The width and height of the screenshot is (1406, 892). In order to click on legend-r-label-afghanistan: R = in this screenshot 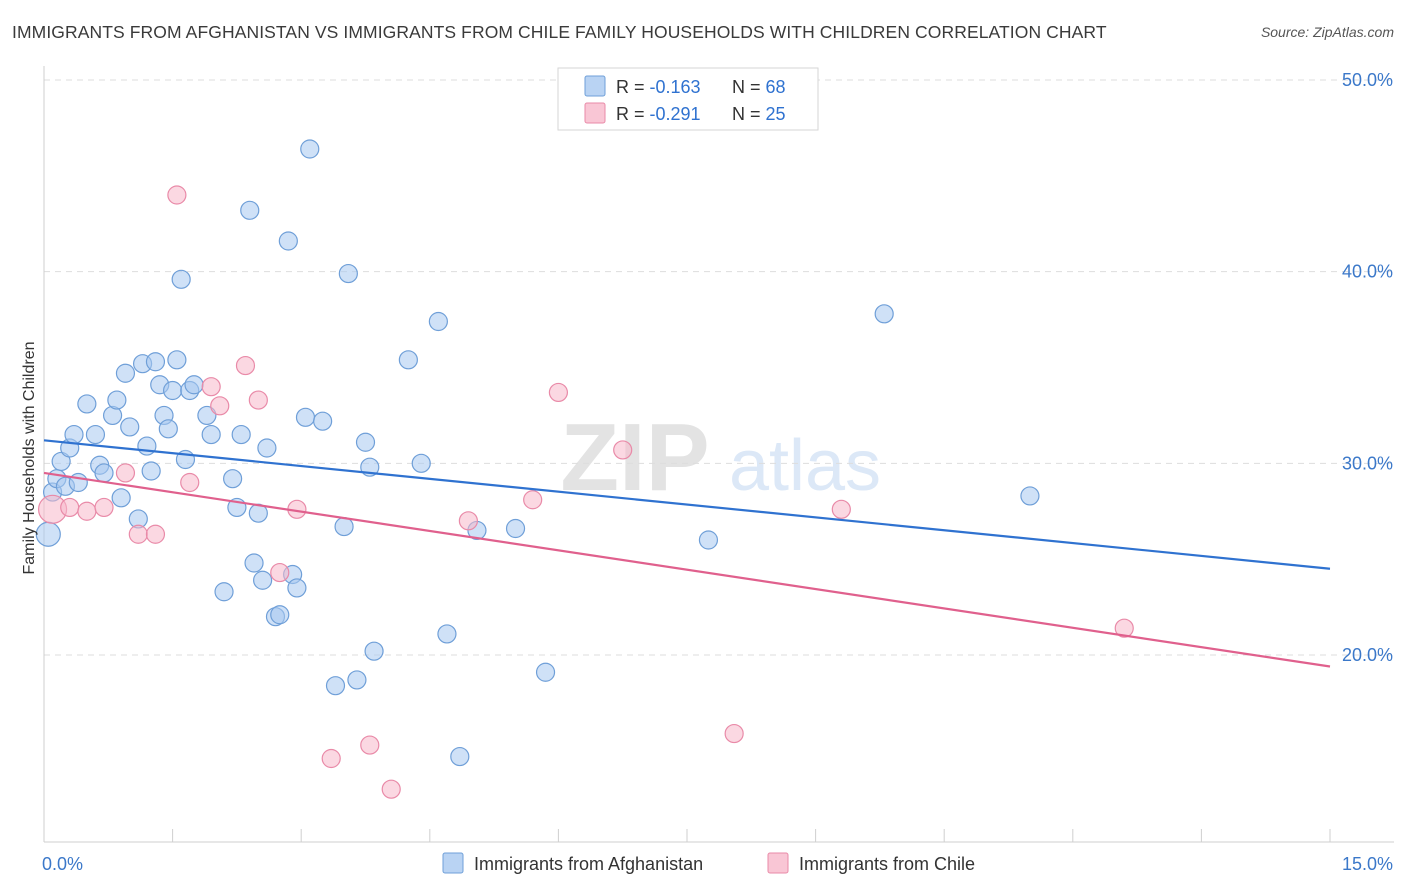, I will do `click(633, 87)`.